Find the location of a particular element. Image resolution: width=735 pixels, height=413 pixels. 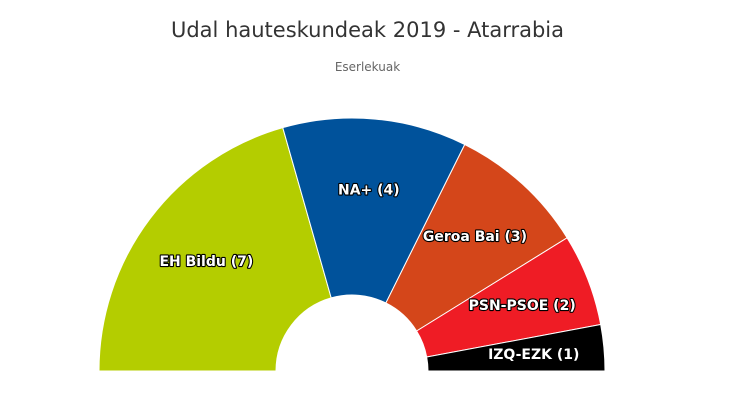

slice-izq-ezk is located at coordinates (516, 347).